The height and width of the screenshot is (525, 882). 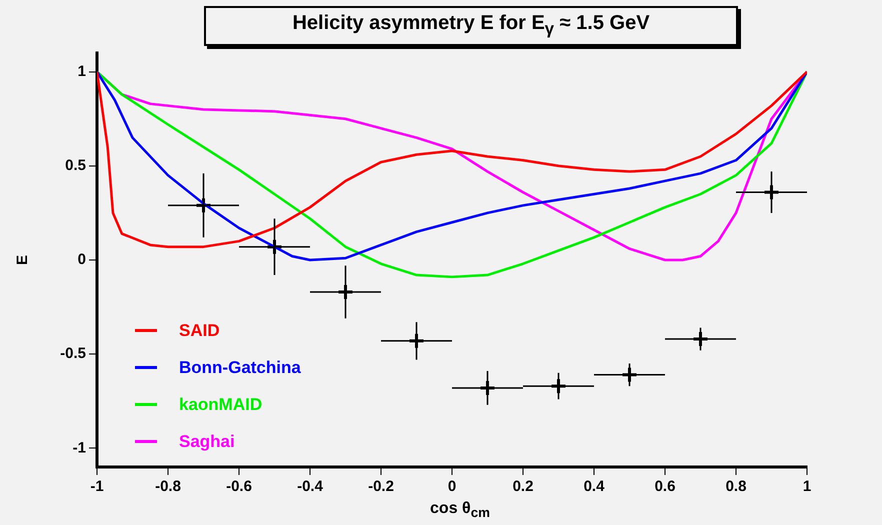 I want to click on x-tick-label: 0, so click(x=452, y=487).